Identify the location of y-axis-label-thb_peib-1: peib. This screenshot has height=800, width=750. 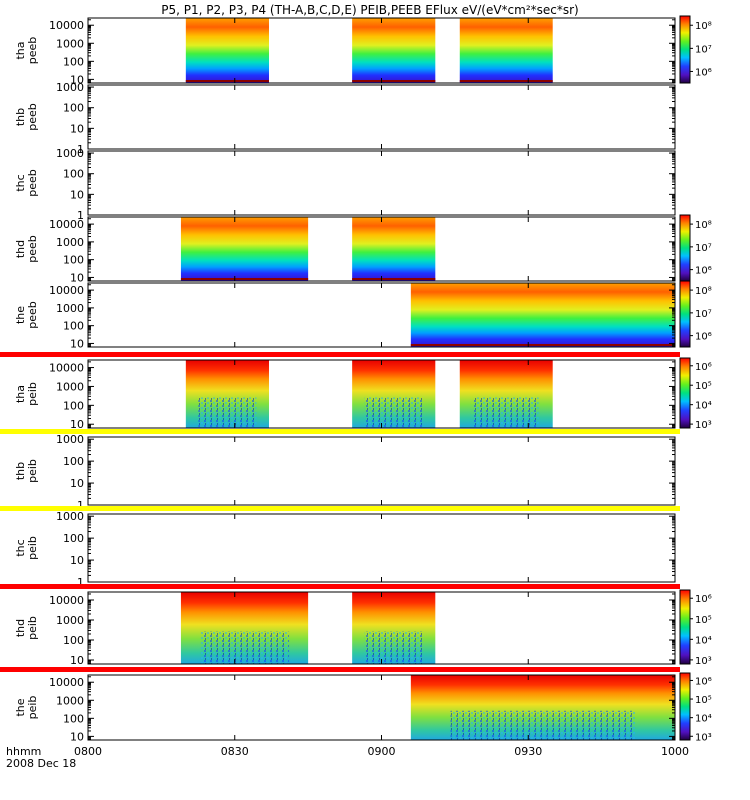
(32, 471).